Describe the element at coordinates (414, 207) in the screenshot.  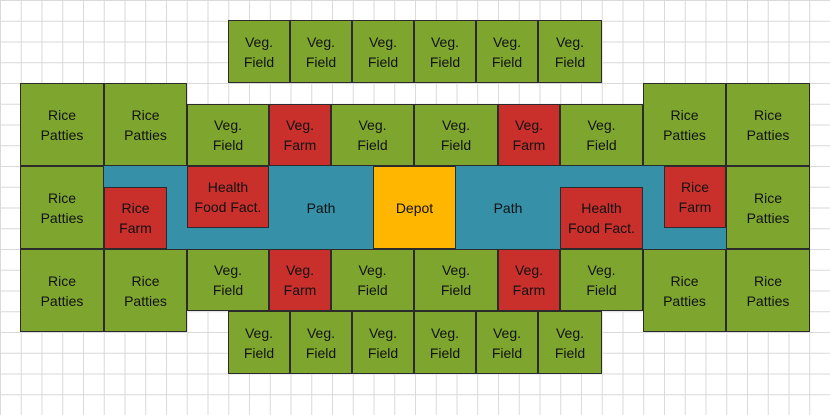
I see `depot-tile: Depot` at that location.